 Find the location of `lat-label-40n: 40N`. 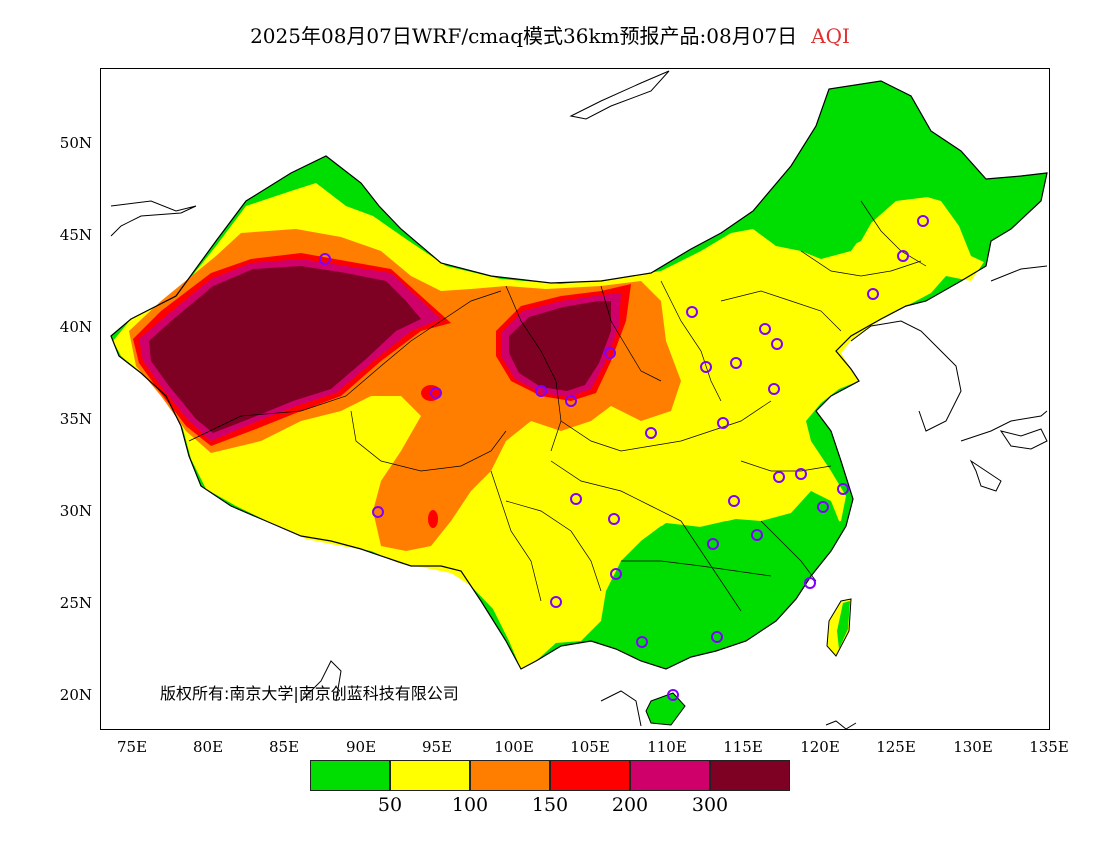

lat-label-40n: 40N is located at coordinates (75, 327).